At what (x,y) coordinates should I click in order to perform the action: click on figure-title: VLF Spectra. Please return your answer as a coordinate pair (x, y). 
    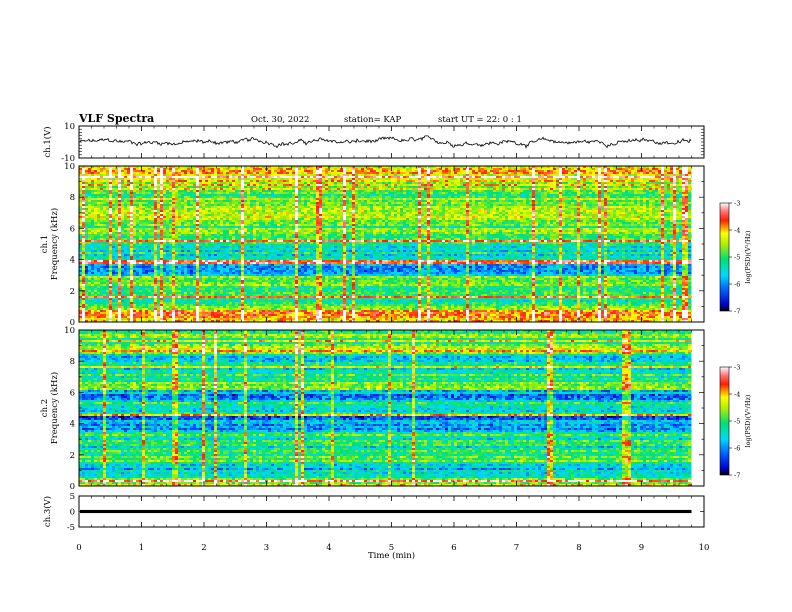
    Looking at the image, I should click on (116, 118).